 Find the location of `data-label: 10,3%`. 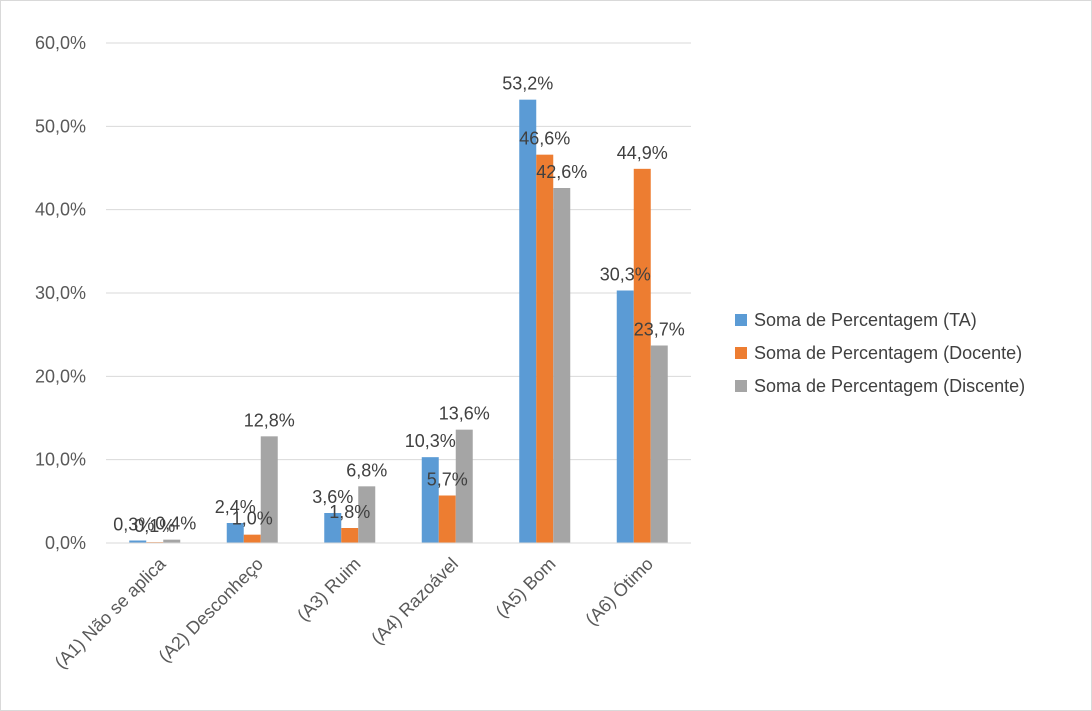

data-label: 10,3% is located at coordinates (430, 441).